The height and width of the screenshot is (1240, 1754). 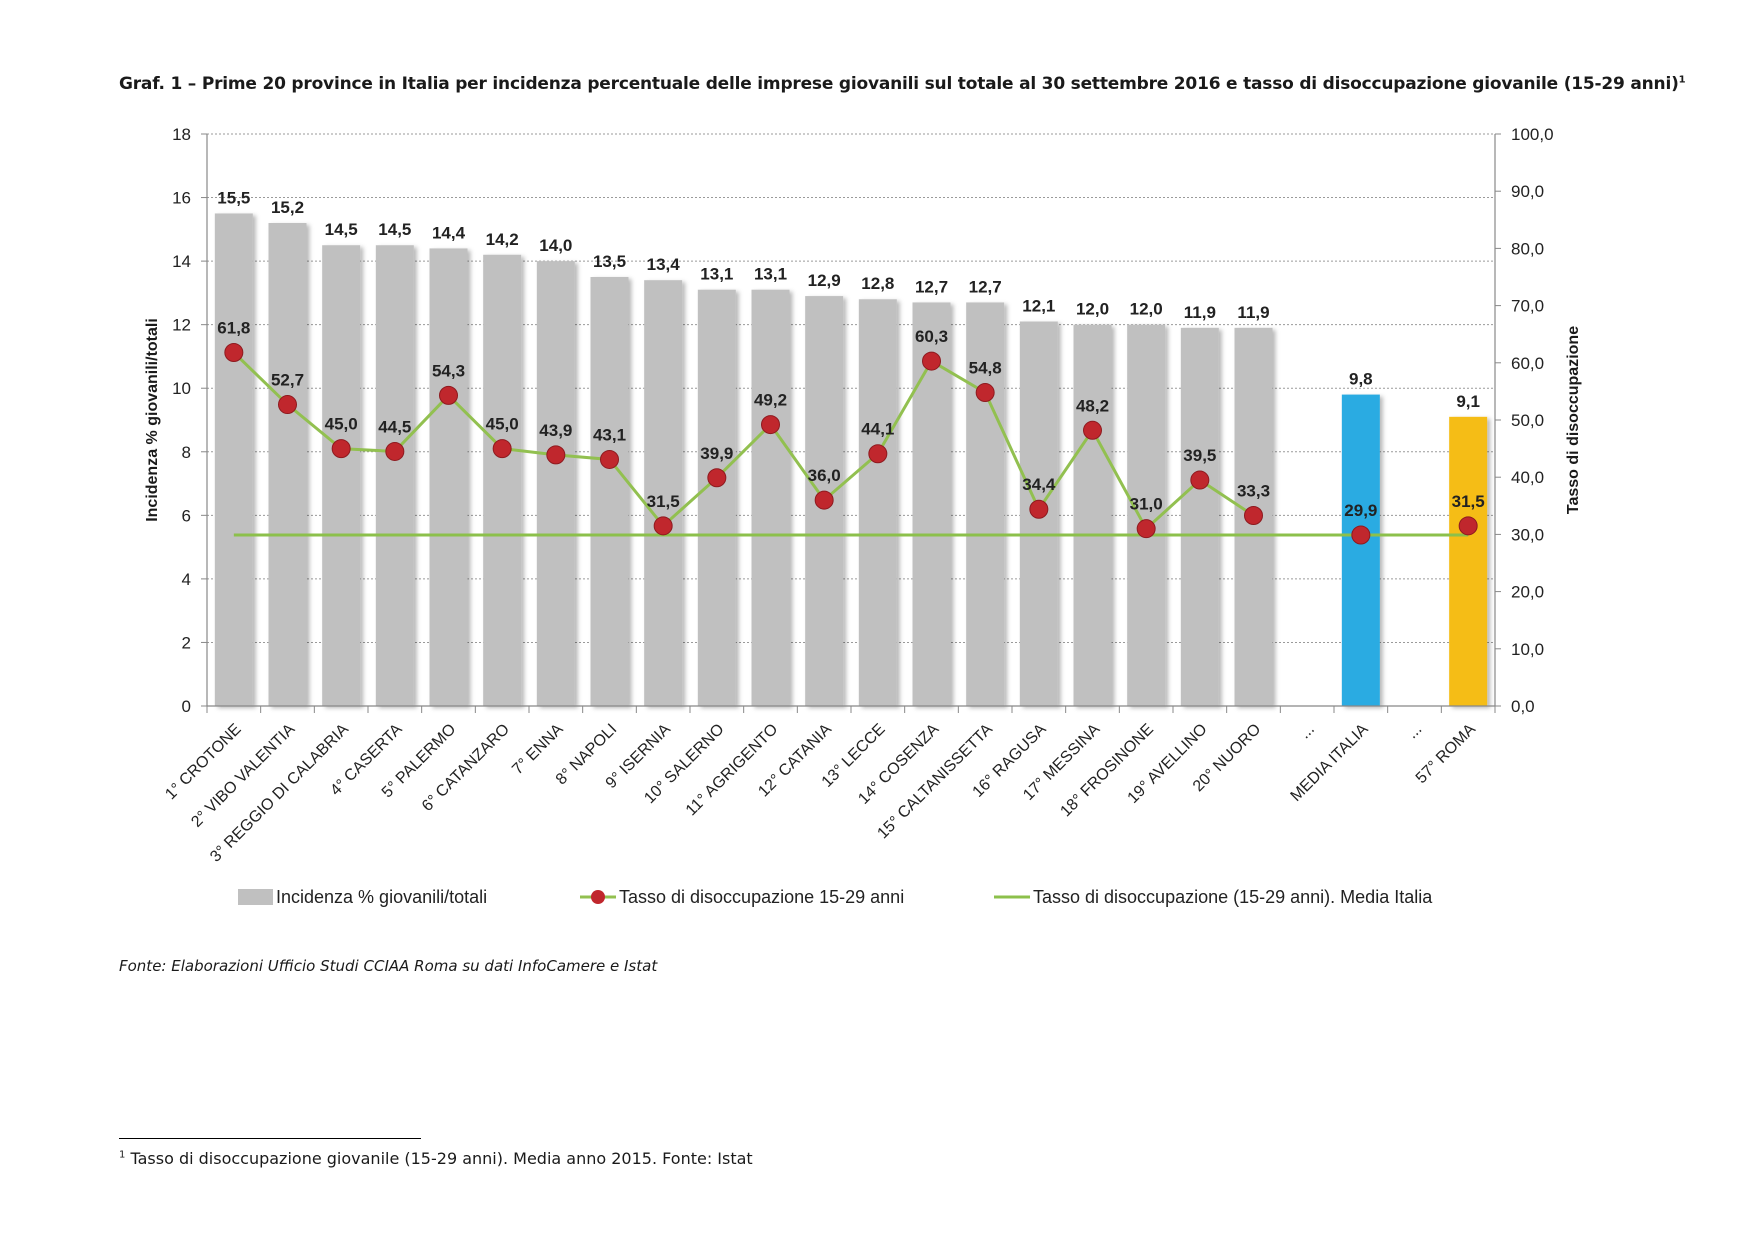 What do you see at coordinates (931, 336) in the screenshot?
I see `line-value-label: 60,3` at bounding box center [931, 336].